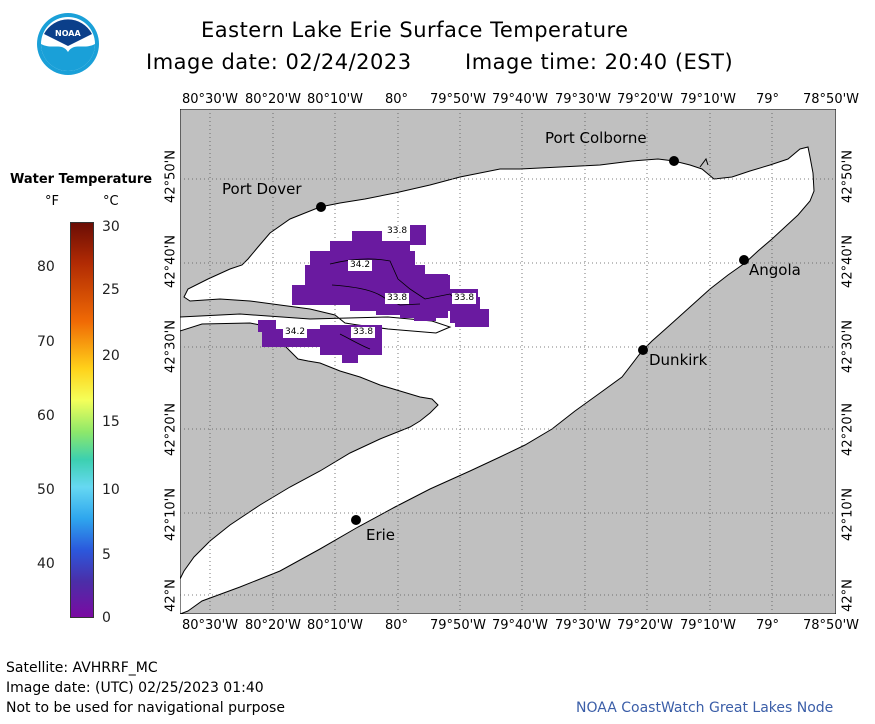 This screenshot has width=875, height=724. What do you see at coordinates (381, 535) in the screenshot?
I see `city-label-erie: Erie` at bounding box center [381, 535].